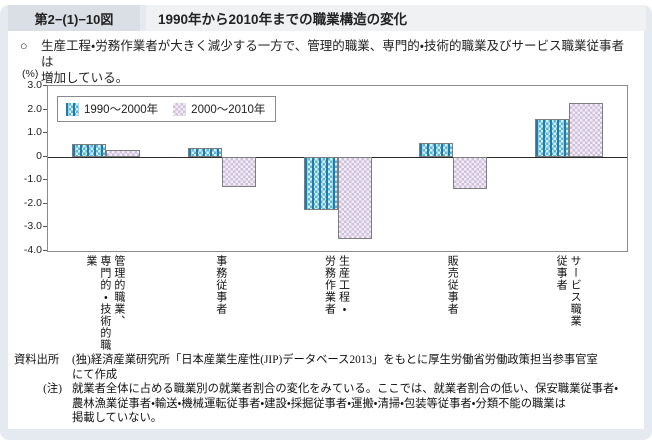  Describe the element at coordinates (88, 150) in the screenshot. I see `bar-series1-cat1` at that location.